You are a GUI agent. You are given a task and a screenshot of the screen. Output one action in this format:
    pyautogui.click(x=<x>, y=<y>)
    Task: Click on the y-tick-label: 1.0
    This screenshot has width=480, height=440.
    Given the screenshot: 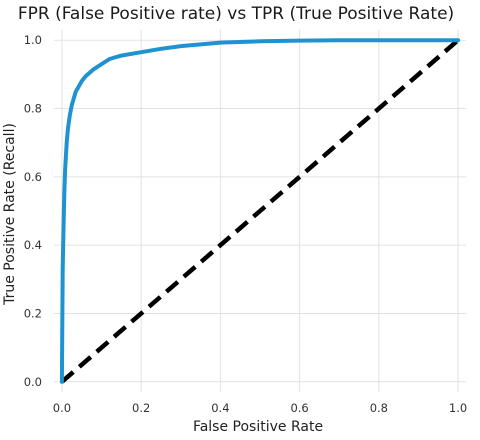 What is the action you would take?
    pyautogui.click(x=33, y=40)
    